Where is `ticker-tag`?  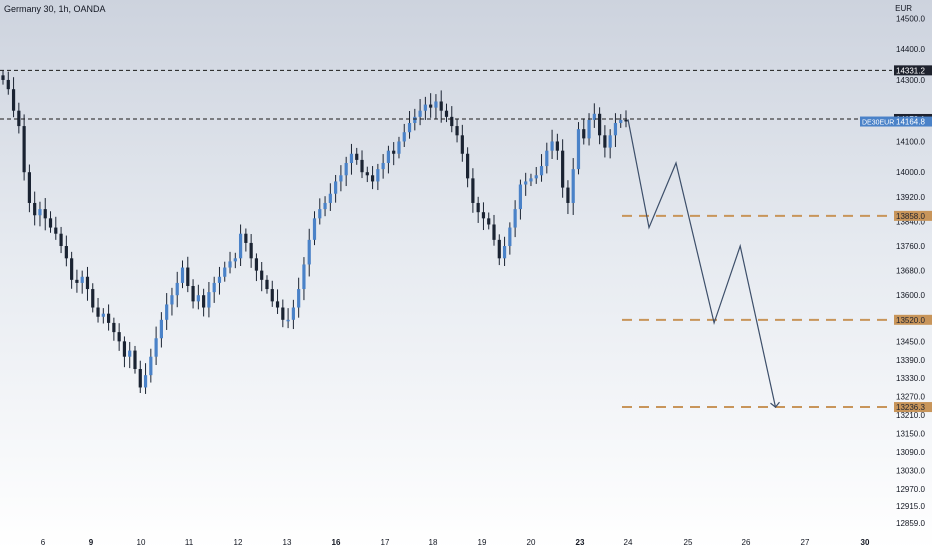
ticker-tag is located at coordinates (877, 121).